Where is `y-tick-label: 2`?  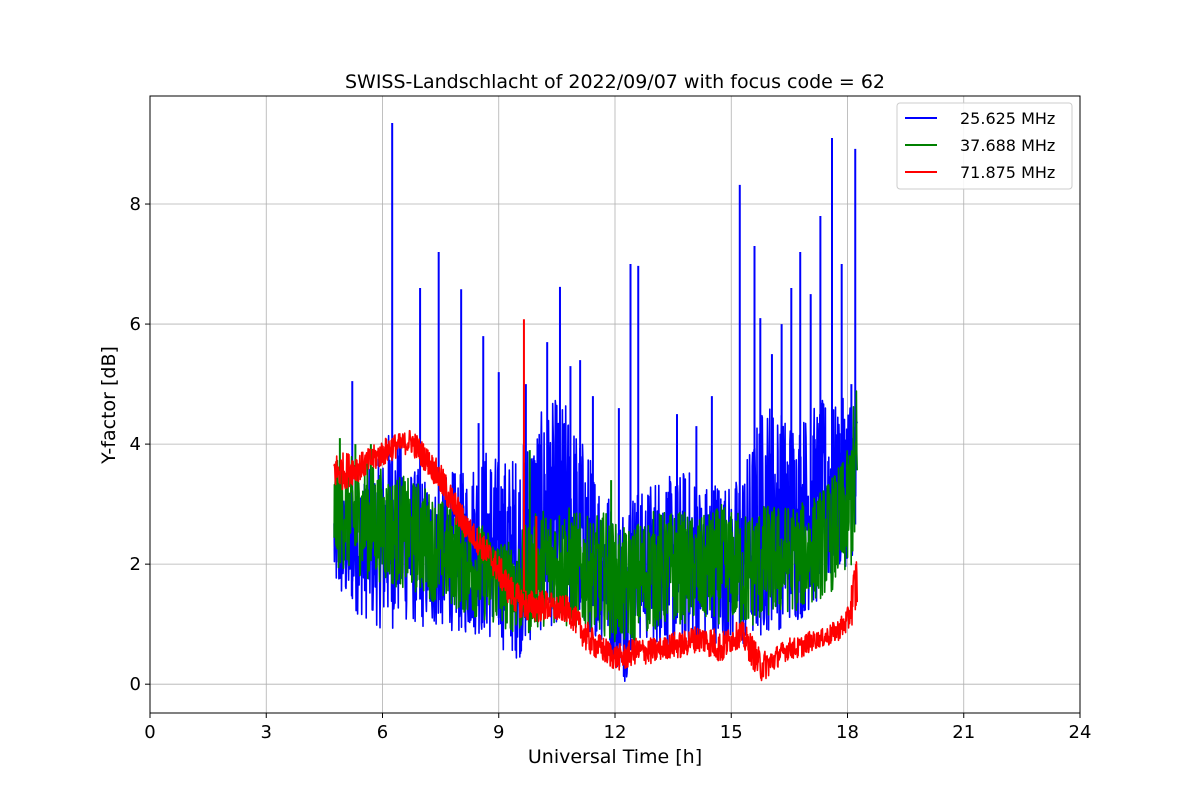
y-tick-label: 2 is located at coordinates (135, 564).